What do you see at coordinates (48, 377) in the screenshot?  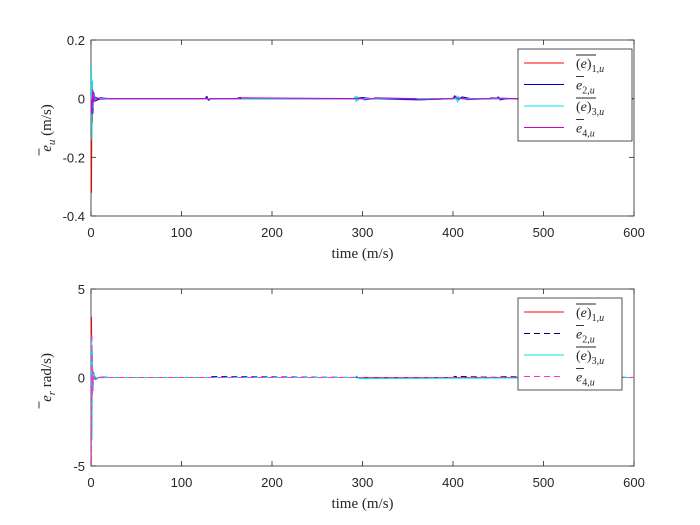 I see `y-axis-label-text: er rad/s)` at bounding box center [48, 377].